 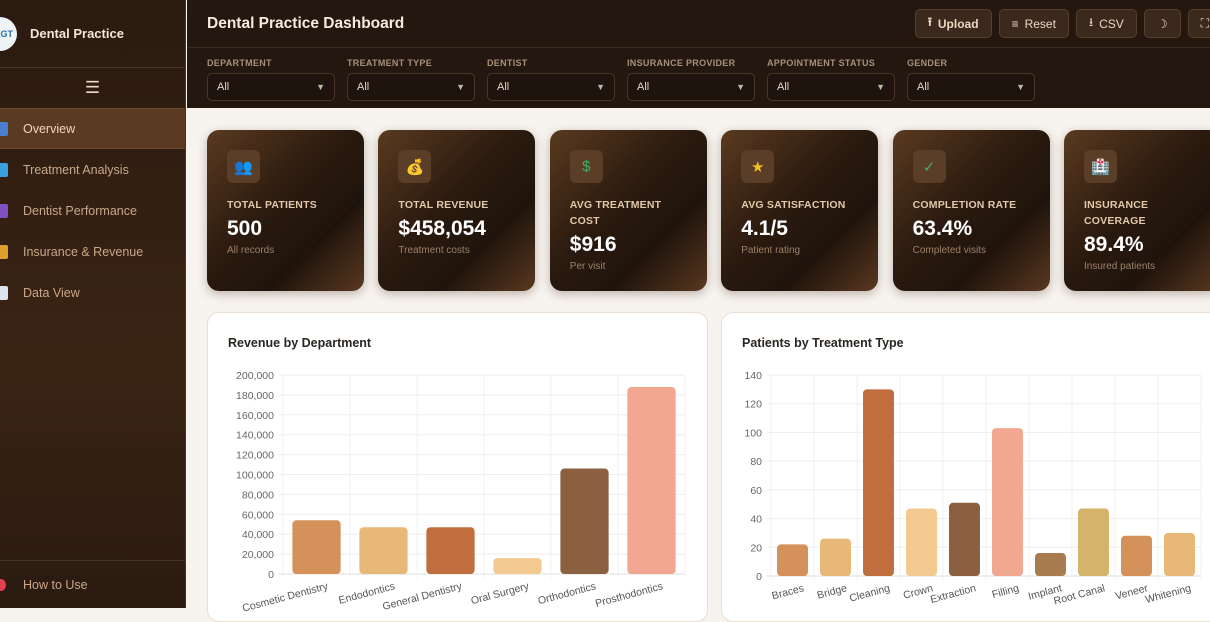 I want to click on how-to-use-link: How to Use, so click(x=93, y=584).